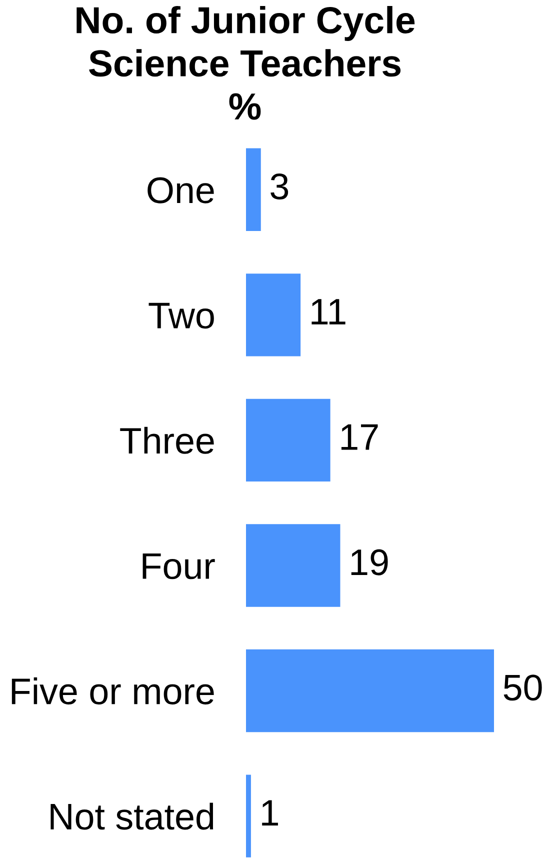 The image size is (548, 859). Describe the element at coordinates (270, 813) in the screenshot. I see `data-label: 1` at that location.